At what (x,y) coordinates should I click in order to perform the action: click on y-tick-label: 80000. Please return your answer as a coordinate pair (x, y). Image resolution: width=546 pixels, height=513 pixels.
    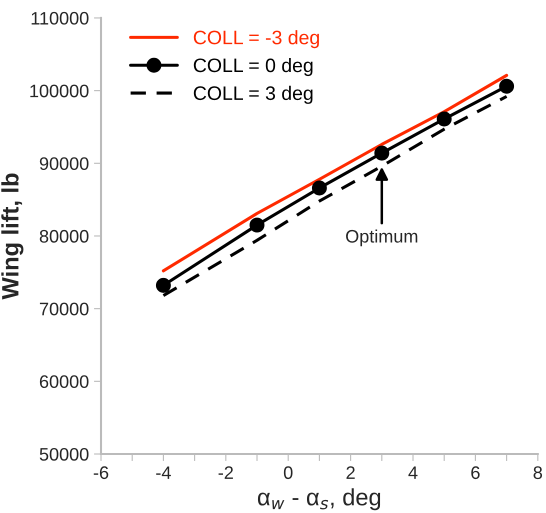
    Looking at the image, I should click on (64, 236).